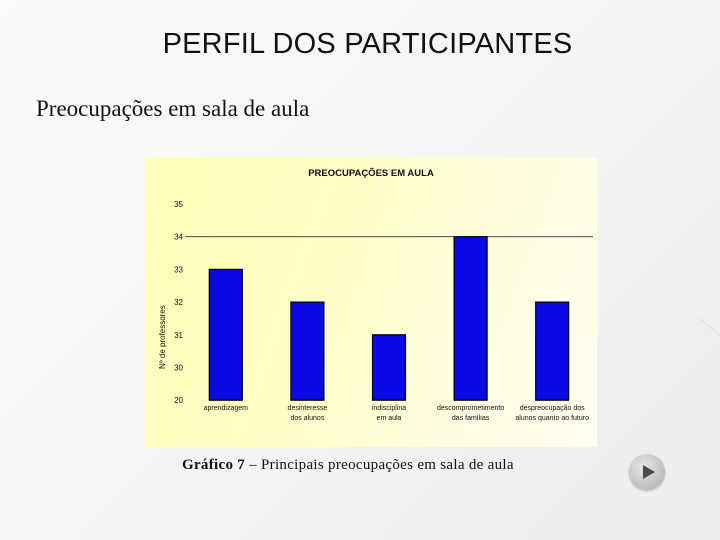  I want to click on play-arrow-icon, so click(649, 472).